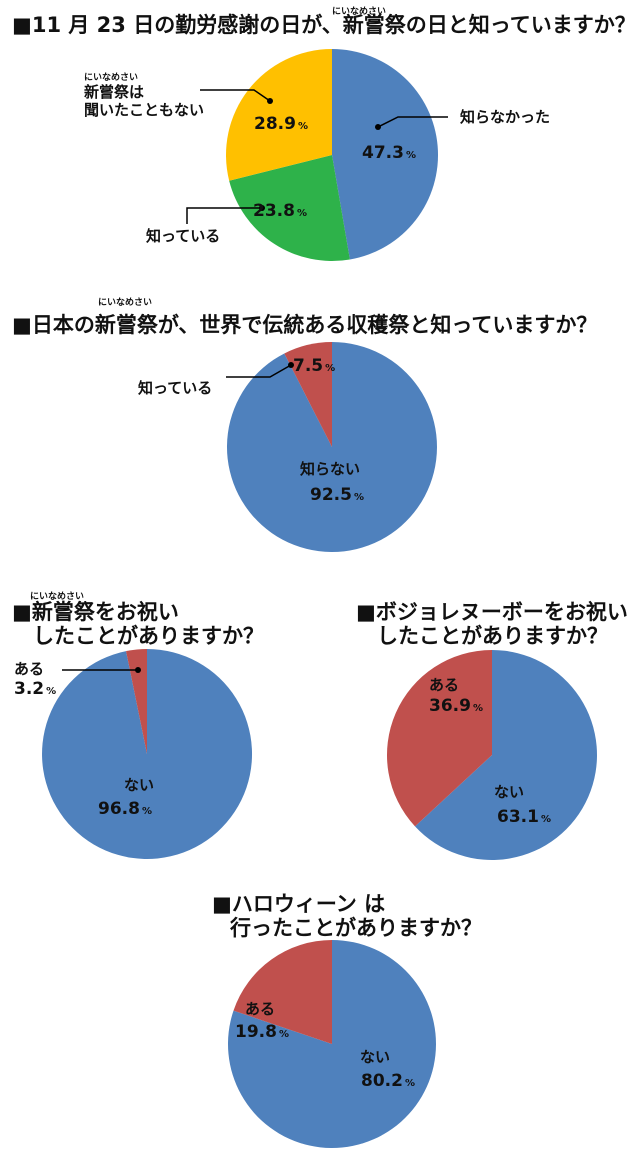 The height and width of the screenshot is (1162, 640). I want to click on slice-value: 92.5, so click(331, 495).